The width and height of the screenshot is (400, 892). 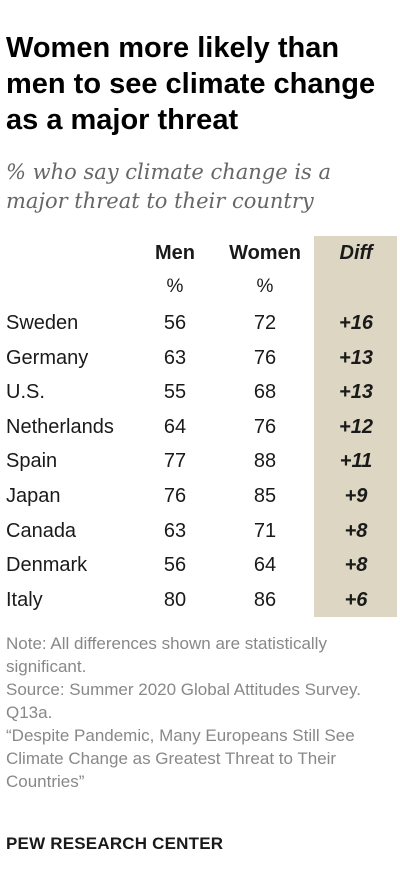 What do you see at coordinates (24, 599) in the screenshot?
I see `country-cell: Italy` at bounding box center [24, 599].